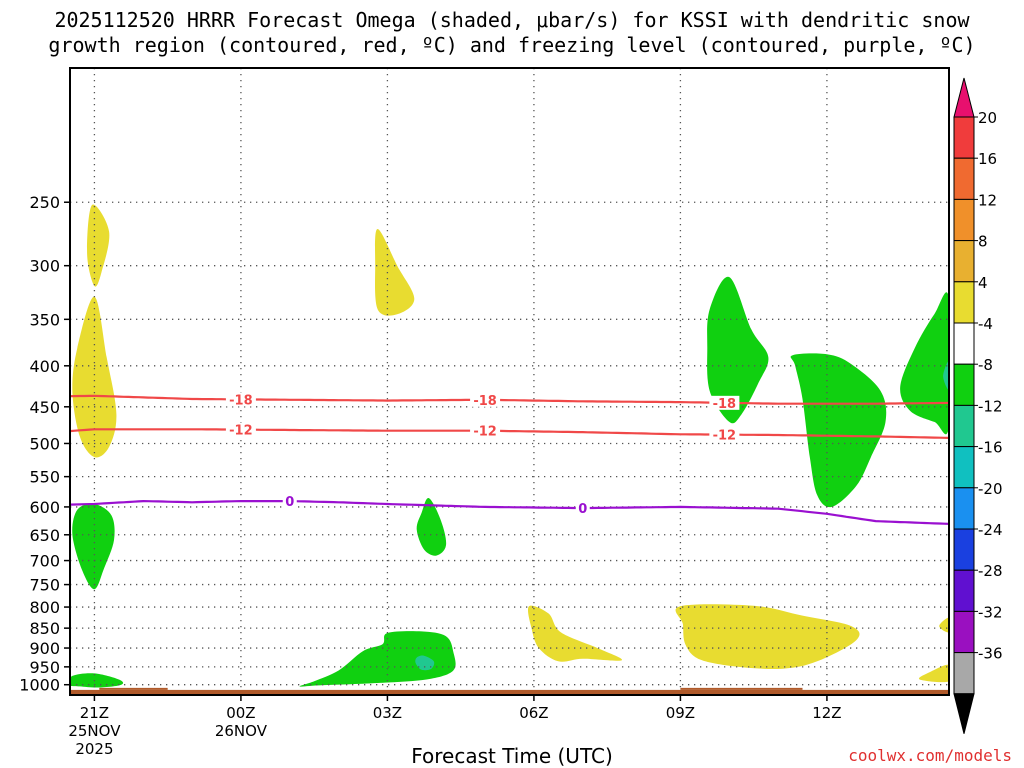  What do you see at coordinates (533, 713) in the screenshot?
I see `x-tick-label: 06Z` at bounding box center [533, 713].